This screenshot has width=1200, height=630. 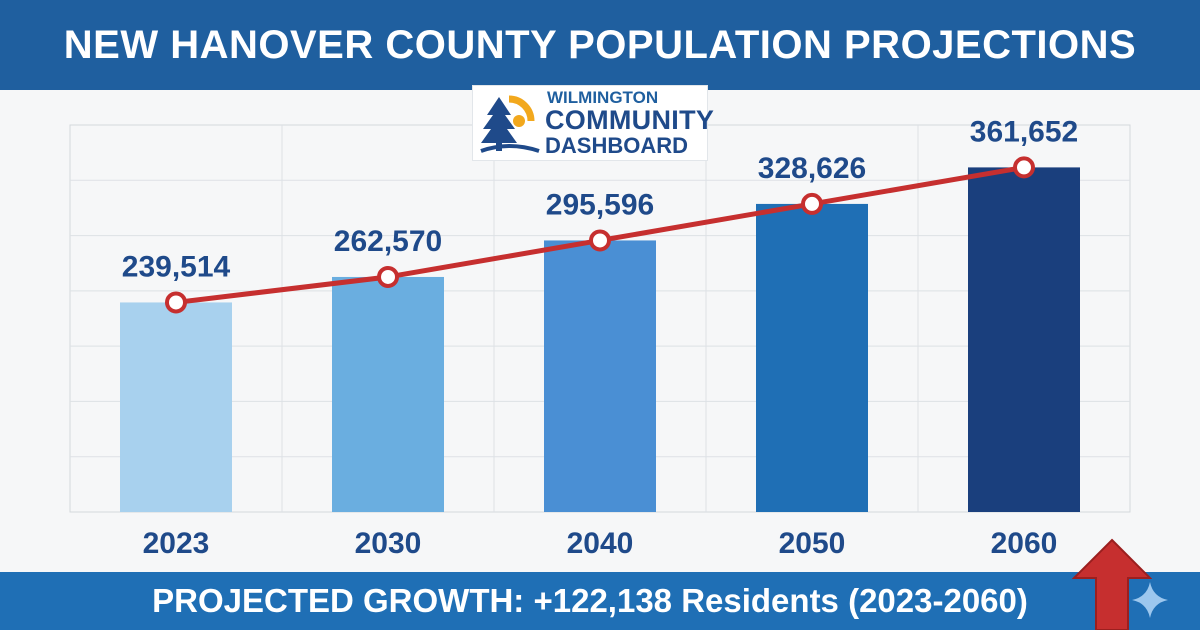 I want to click on trend-point-2060, so click(x=1024, y=167).